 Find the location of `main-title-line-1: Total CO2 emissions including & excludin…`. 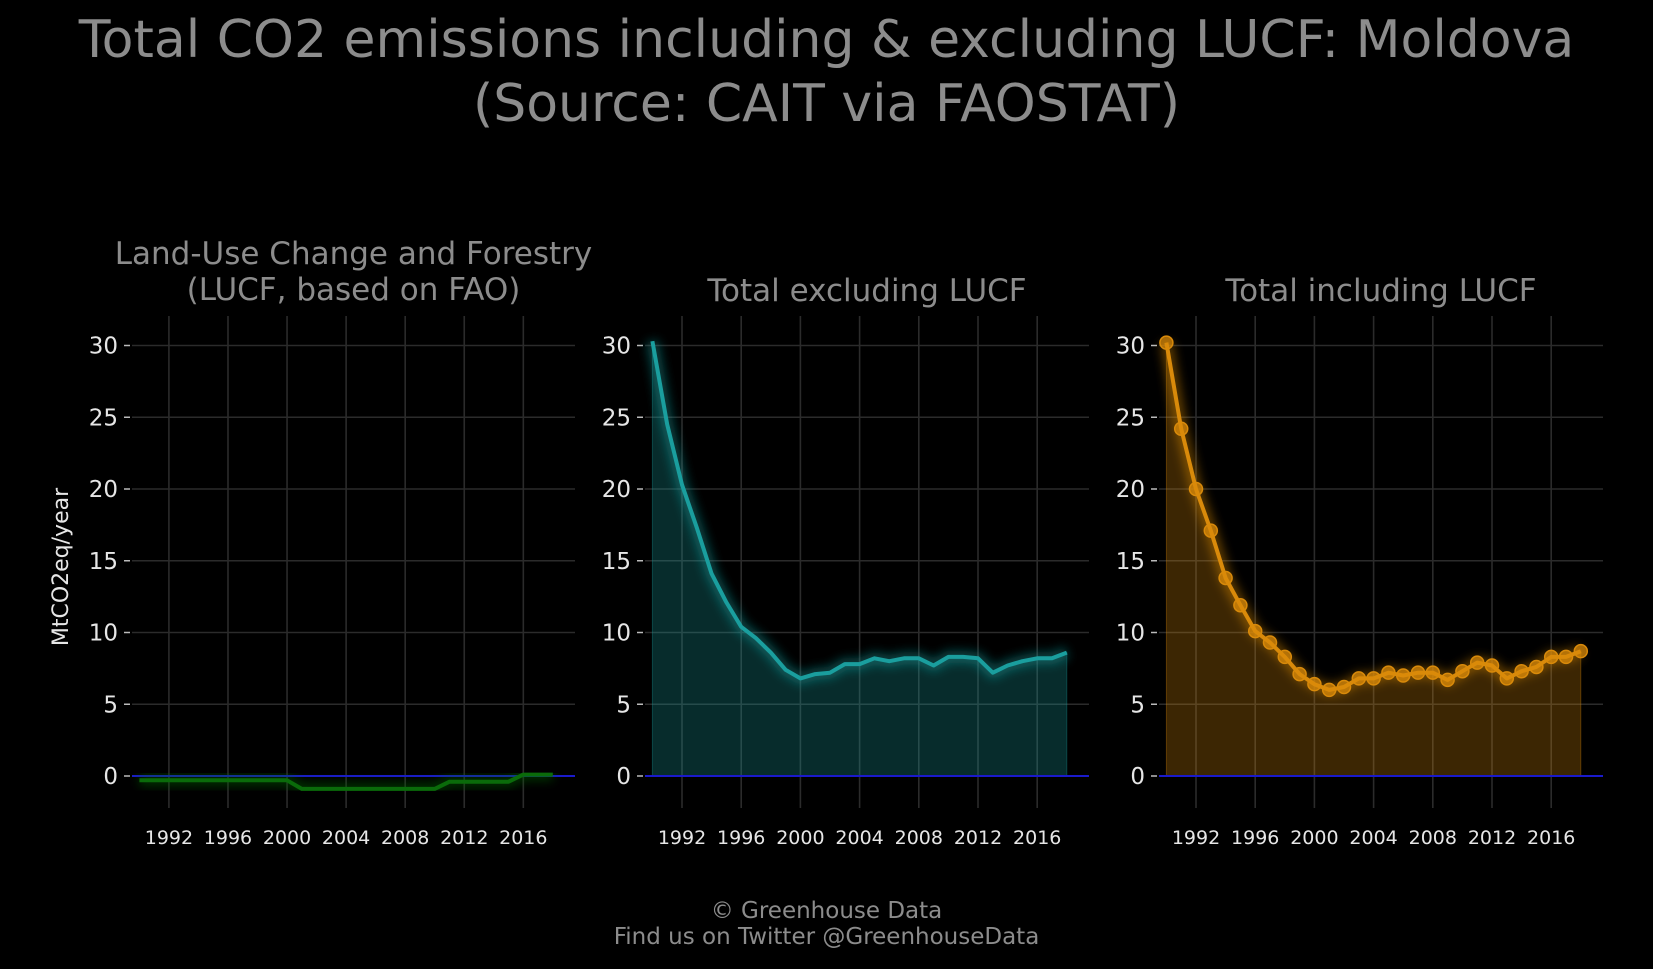

main-title-line-1: Total CO2 emissions including & excludin… is located at coordinates (826, 40).